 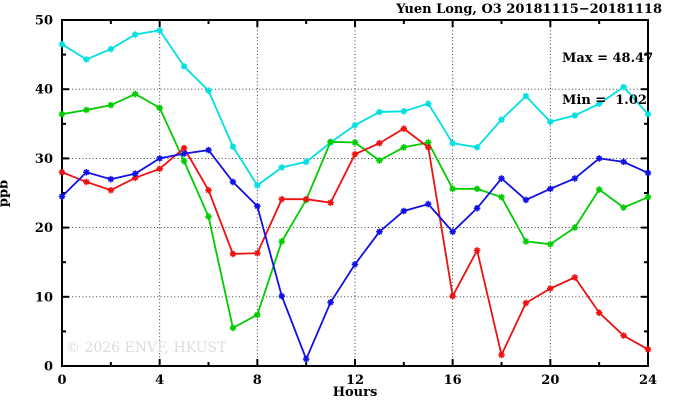 I want to click on y-tick-label: 50, so click(x=44, y=21).